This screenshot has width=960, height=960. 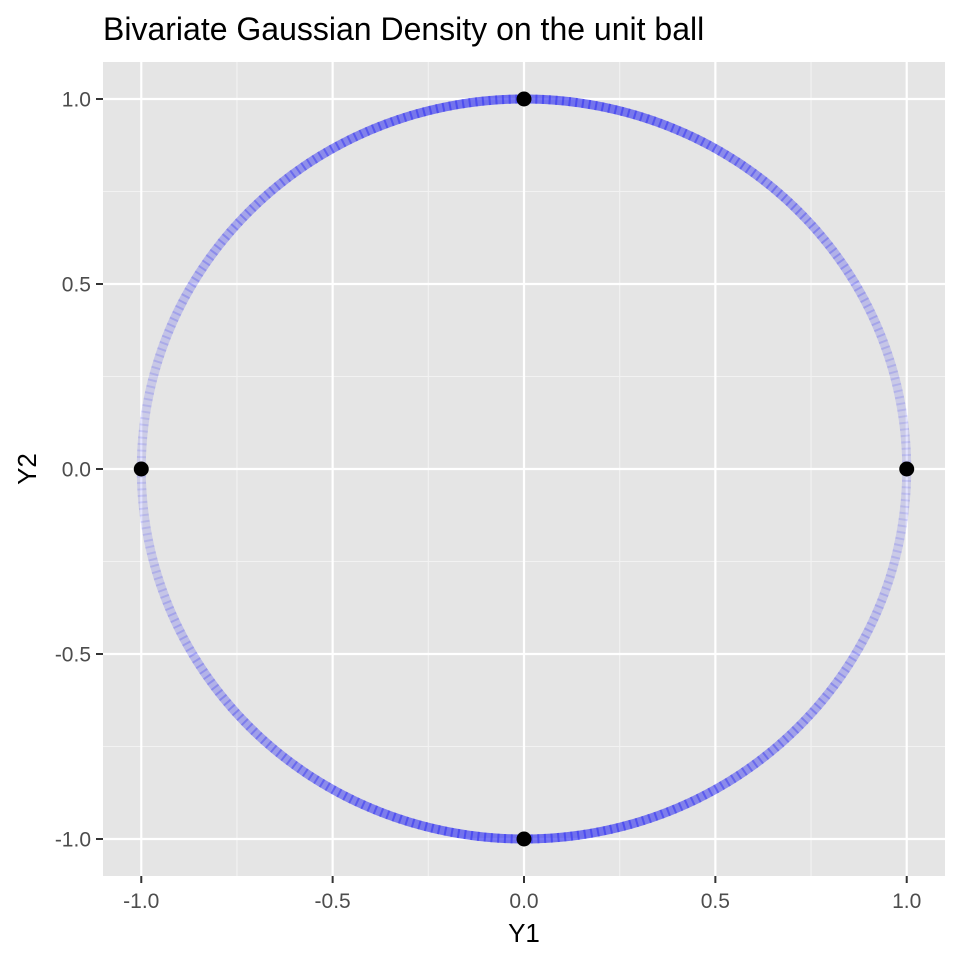 I want to click on y-tick-label: -0.5, so click(x=73, y=655).